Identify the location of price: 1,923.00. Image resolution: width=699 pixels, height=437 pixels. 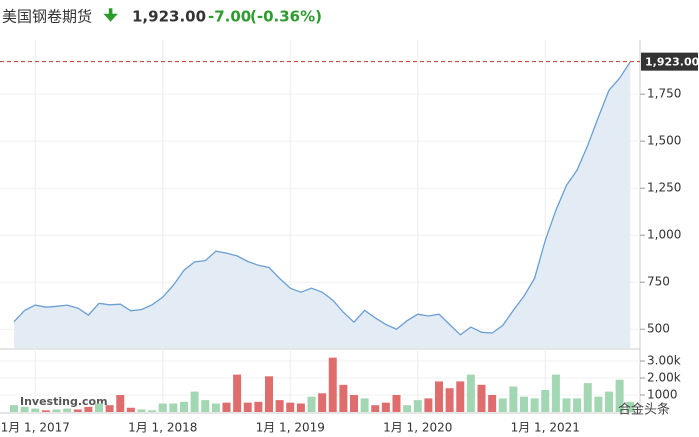
(169, 17).